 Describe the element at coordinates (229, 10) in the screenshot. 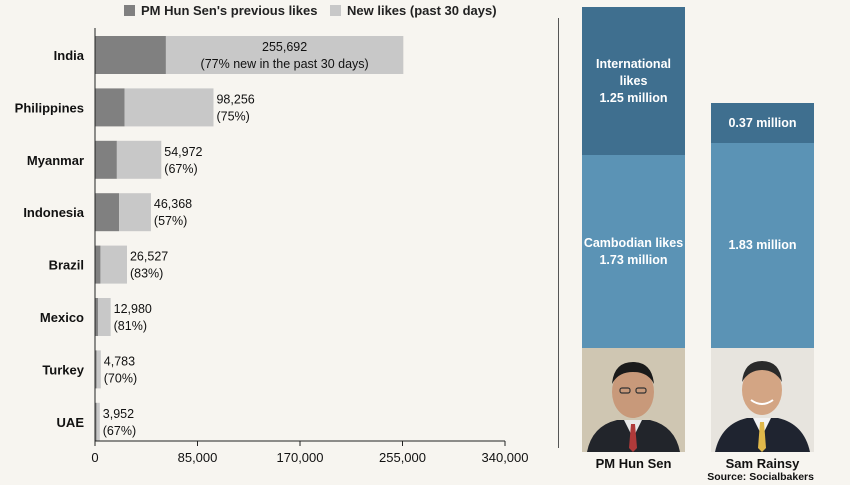

I see `legend-label-previous: PM Hun Sen's previous likes` at that location.